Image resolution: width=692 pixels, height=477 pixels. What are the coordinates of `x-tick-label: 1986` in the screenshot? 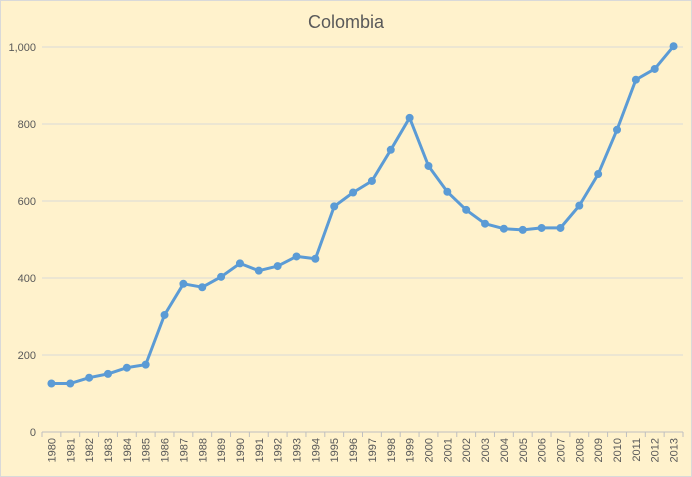 It's located at (166, 450).